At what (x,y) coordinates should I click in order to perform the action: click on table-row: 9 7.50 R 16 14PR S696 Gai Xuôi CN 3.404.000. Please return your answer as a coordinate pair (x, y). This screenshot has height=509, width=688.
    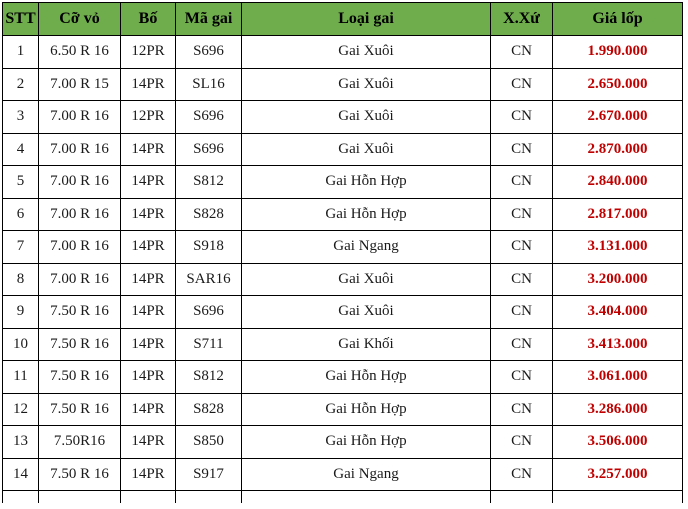
    Looking at the image, I should click on (342, 312).